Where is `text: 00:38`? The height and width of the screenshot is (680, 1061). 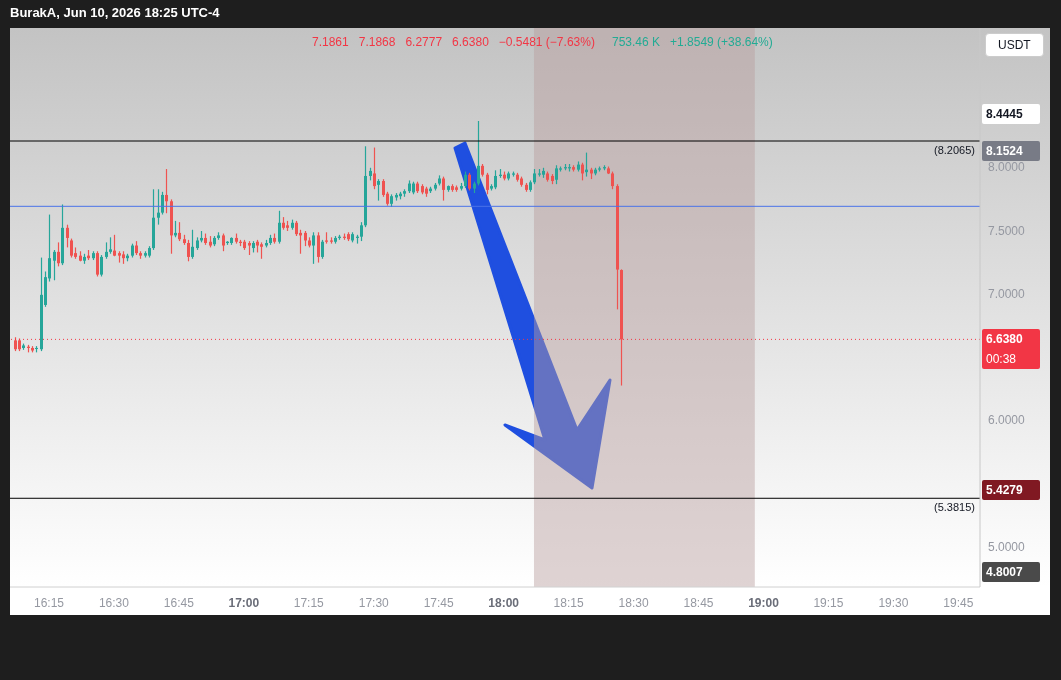 text: 00:38 is located at coordinates (1011, 359).